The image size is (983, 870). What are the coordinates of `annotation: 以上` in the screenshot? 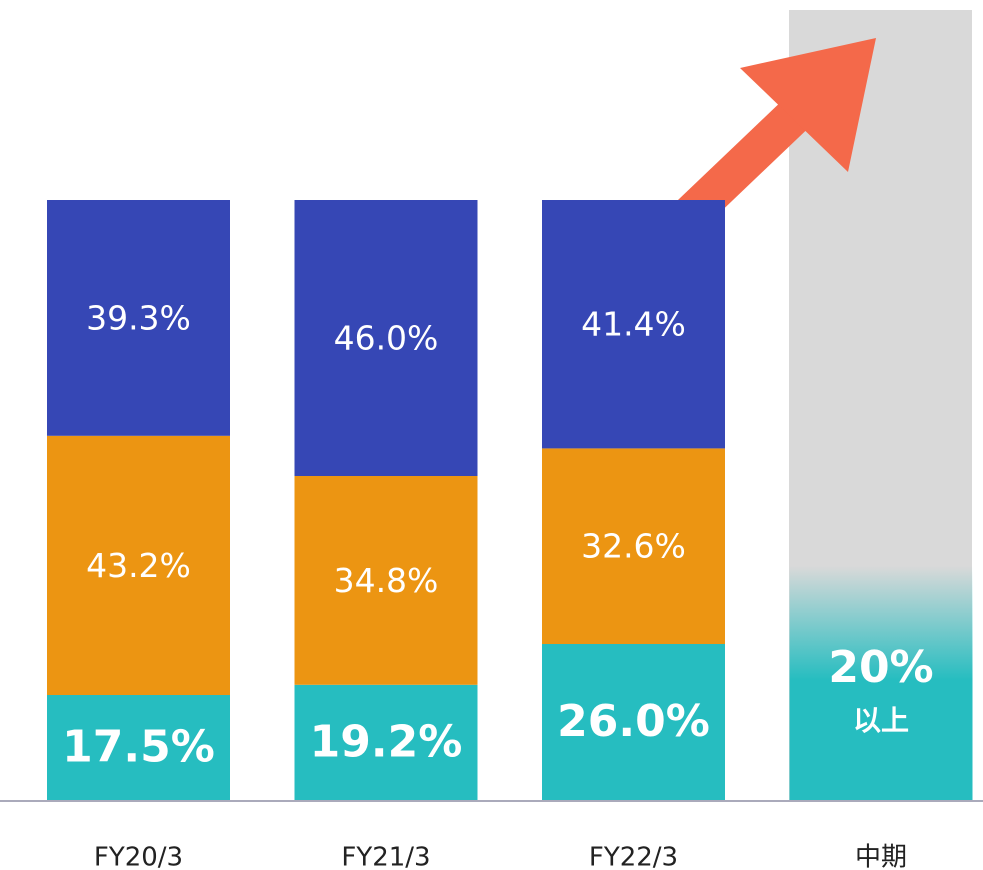 It's located at (881, 720).